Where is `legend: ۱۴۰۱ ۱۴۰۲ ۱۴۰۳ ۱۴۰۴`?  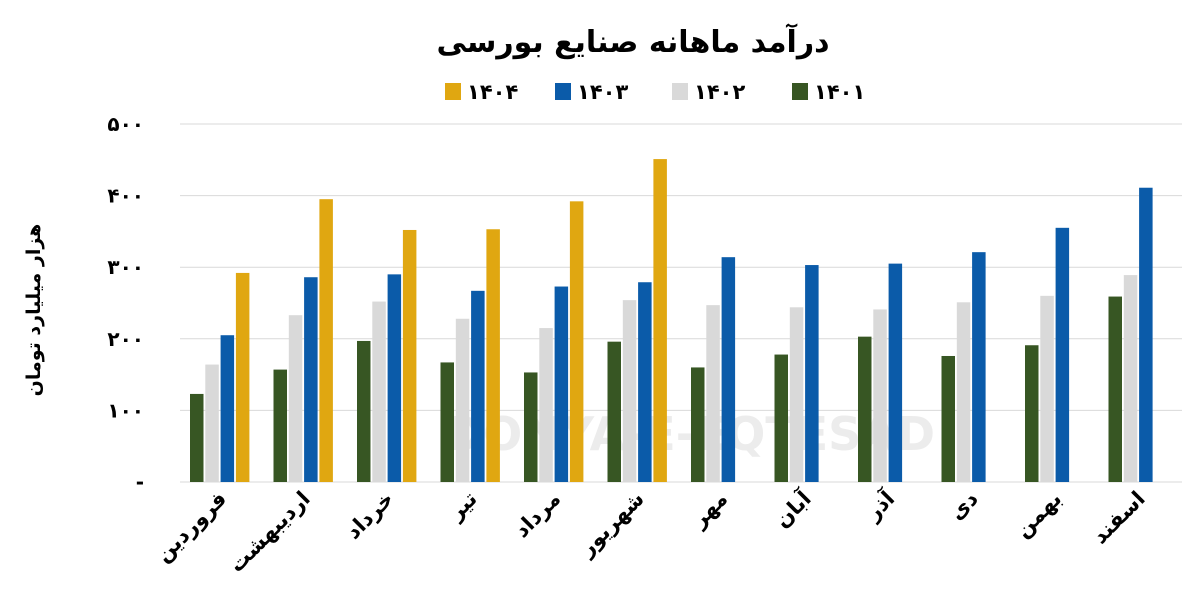 legend: ۱۴۰۱ ۱۴۰۲ ۱۴۰۳ ۱۴۰۴ is located at coordinates (655, 92).